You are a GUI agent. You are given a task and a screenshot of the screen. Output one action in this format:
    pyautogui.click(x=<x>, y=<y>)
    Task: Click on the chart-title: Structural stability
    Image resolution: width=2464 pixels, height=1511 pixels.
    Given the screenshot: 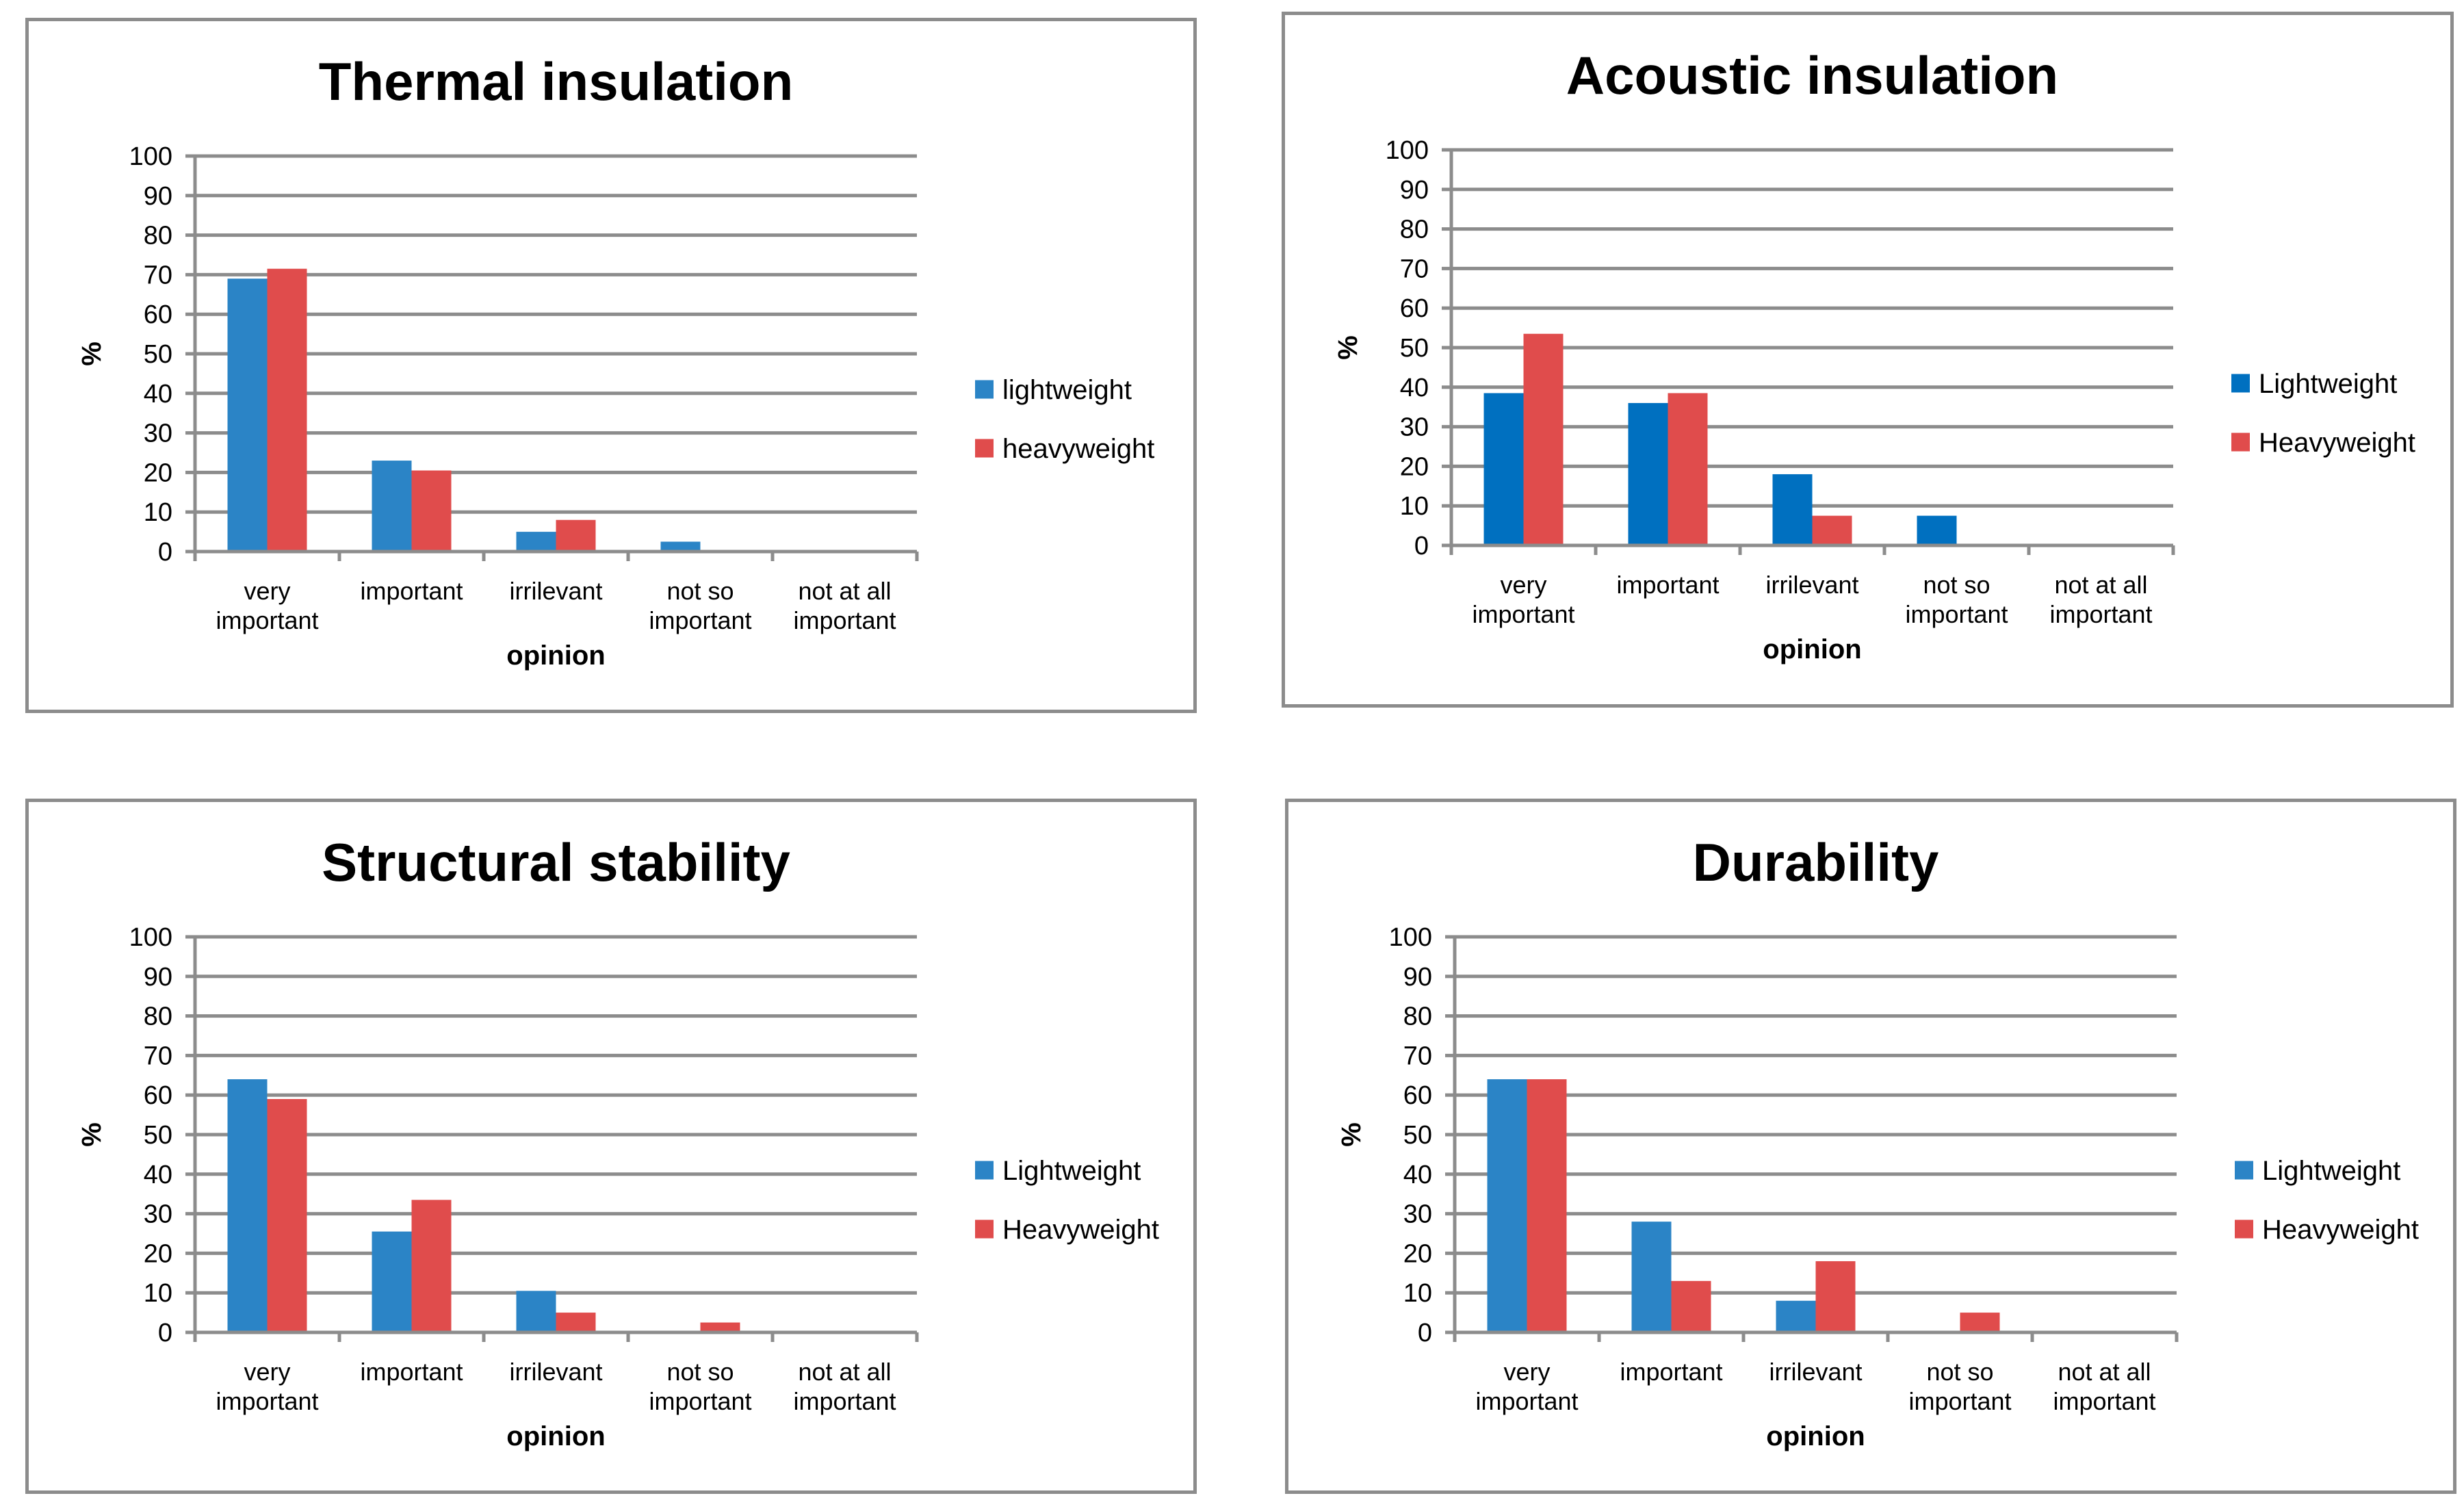 What is the action you would take?
    pyautogui.click(x=556, y=862)
    